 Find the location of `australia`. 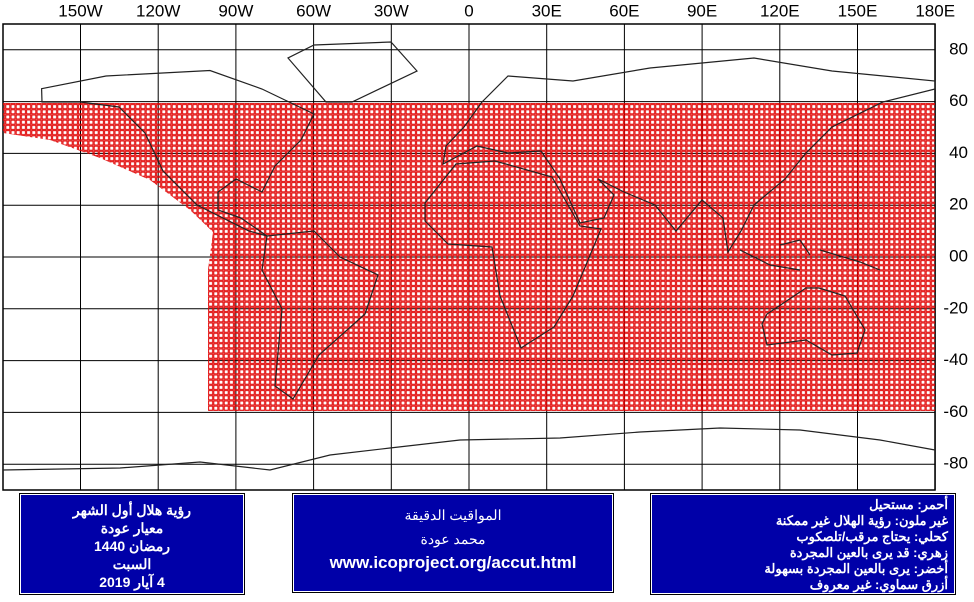

australia is located at coordinates (813, 321).